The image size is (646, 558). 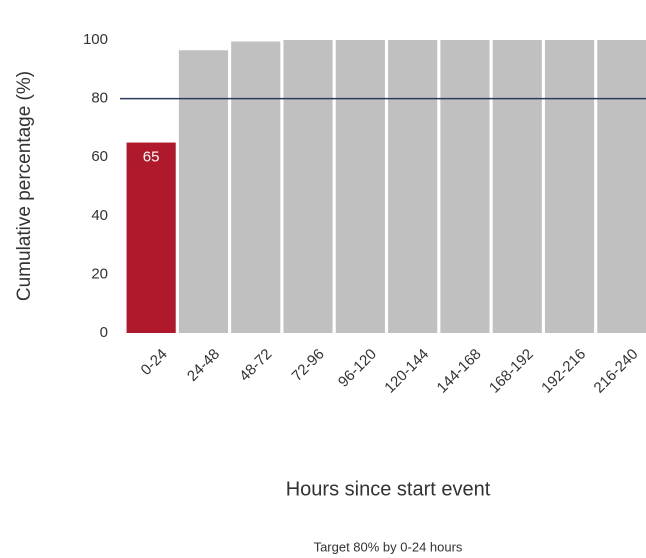 I want to click on x-tick-label: 144-168, so click(x=459, y=371).